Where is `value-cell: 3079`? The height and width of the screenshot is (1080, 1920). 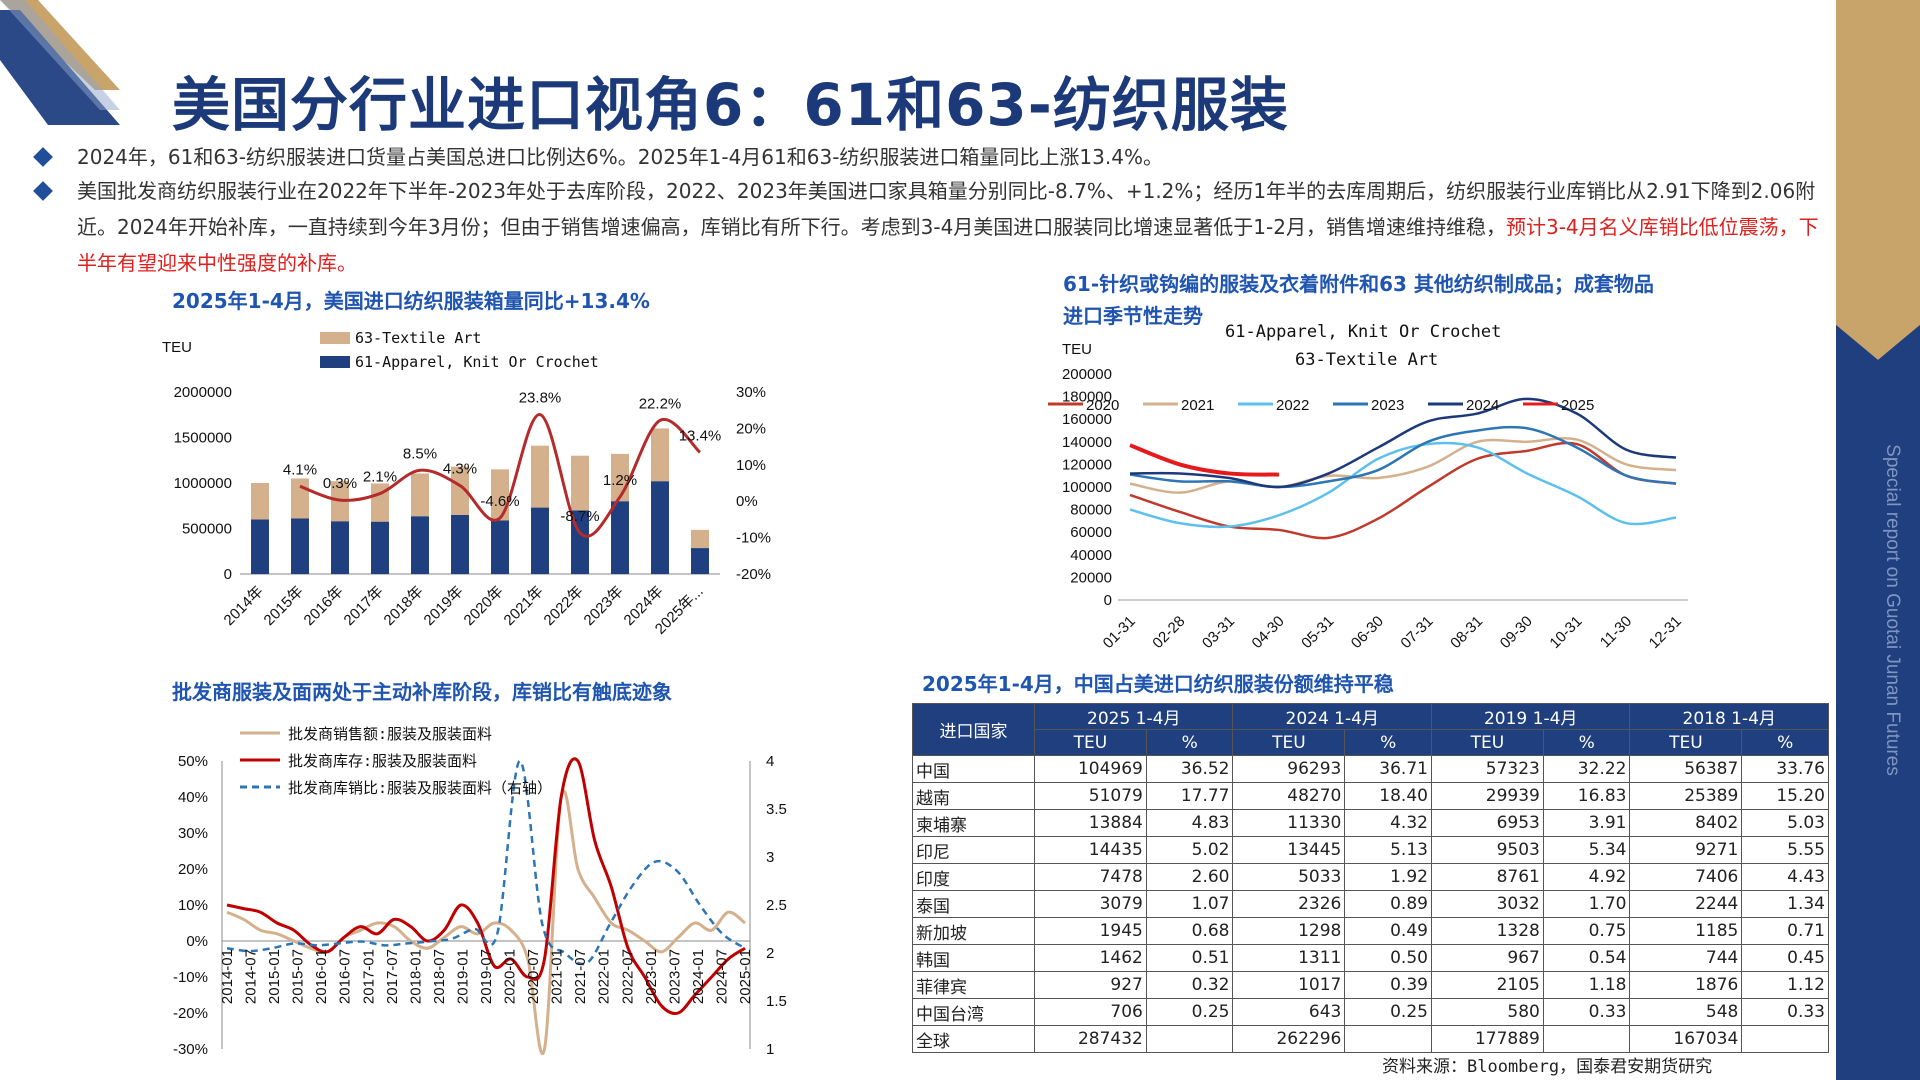
value-cell: 3079 is located at coordinates (1090, 904).